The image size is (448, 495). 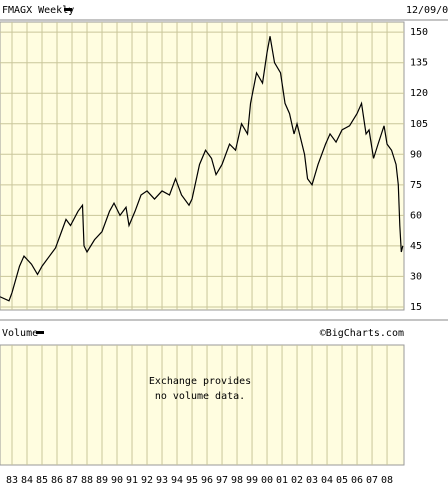 I want to click on y-tick-label: 75, so click(x=416, y=185).